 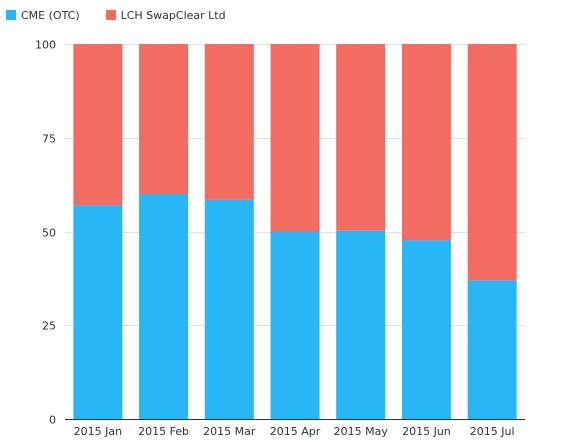 What do you see at coordinates (98, 431) in the screenshot?
I see `x-tick-label-0: 2015 Jan` at bounding box center [98, 431].